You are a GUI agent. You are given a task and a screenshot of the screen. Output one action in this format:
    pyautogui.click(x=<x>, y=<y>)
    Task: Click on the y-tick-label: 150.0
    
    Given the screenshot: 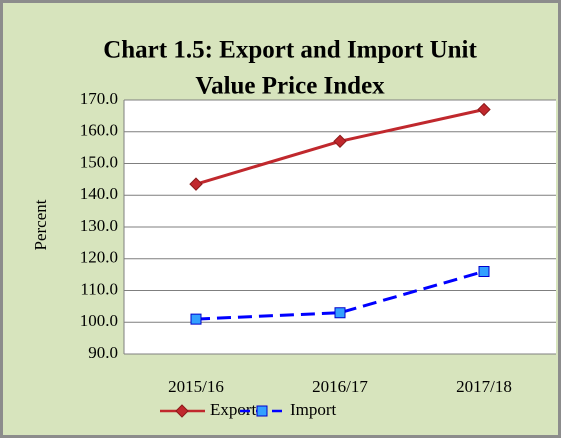 What is the action you would take?
    pyautogui.click(x=99, y=161)
    